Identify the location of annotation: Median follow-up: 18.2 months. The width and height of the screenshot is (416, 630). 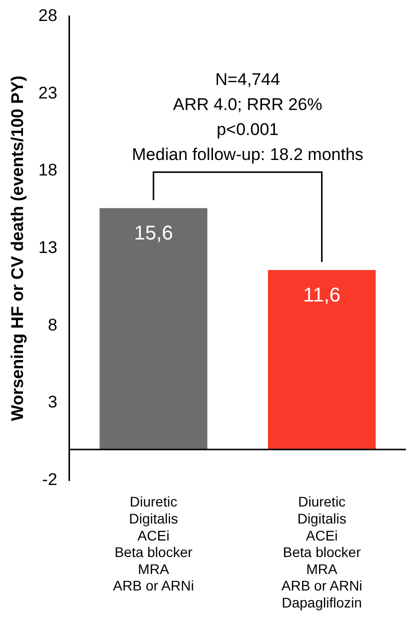
(248, 154).